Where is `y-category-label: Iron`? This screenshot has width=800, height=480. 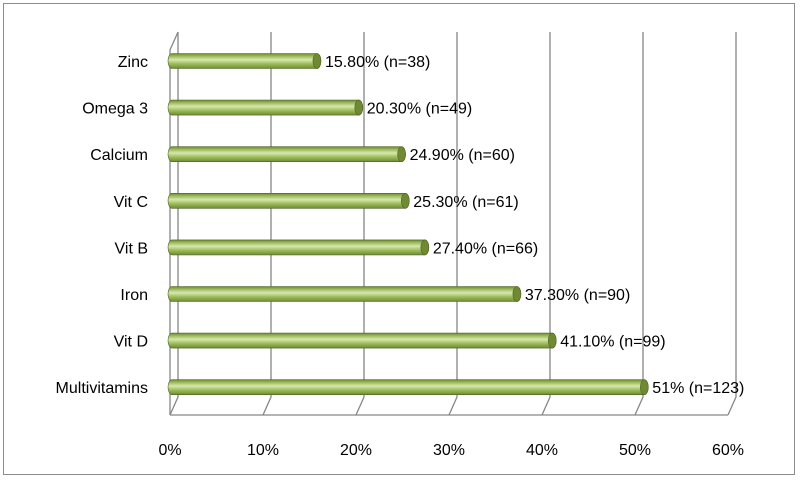 y-category-label: Iron is located at coordinates (134, 295).